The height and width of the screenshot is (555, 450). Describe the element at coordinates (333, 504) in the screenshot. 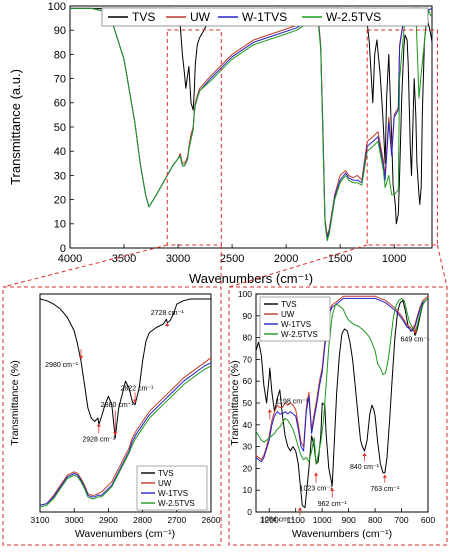

I see `br-annotation-label: 962 cm⁻¹` at that location.